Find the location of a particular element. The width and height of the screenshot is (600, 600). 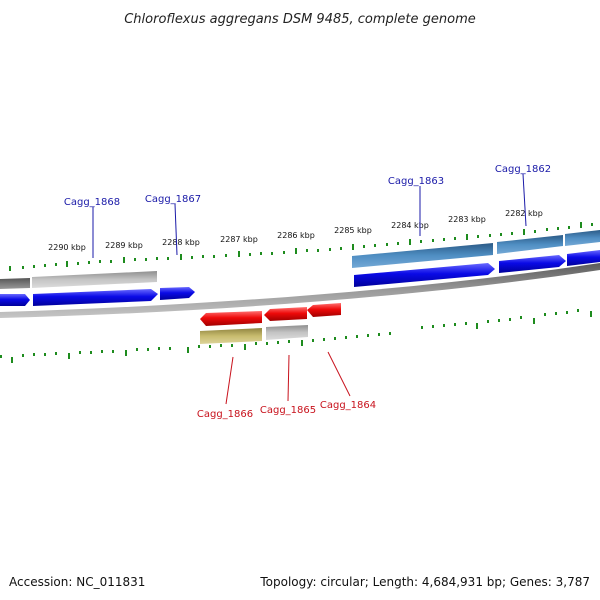

gene-label-cagg1865: Cagg_1865 is located at coordinates (288, 410).